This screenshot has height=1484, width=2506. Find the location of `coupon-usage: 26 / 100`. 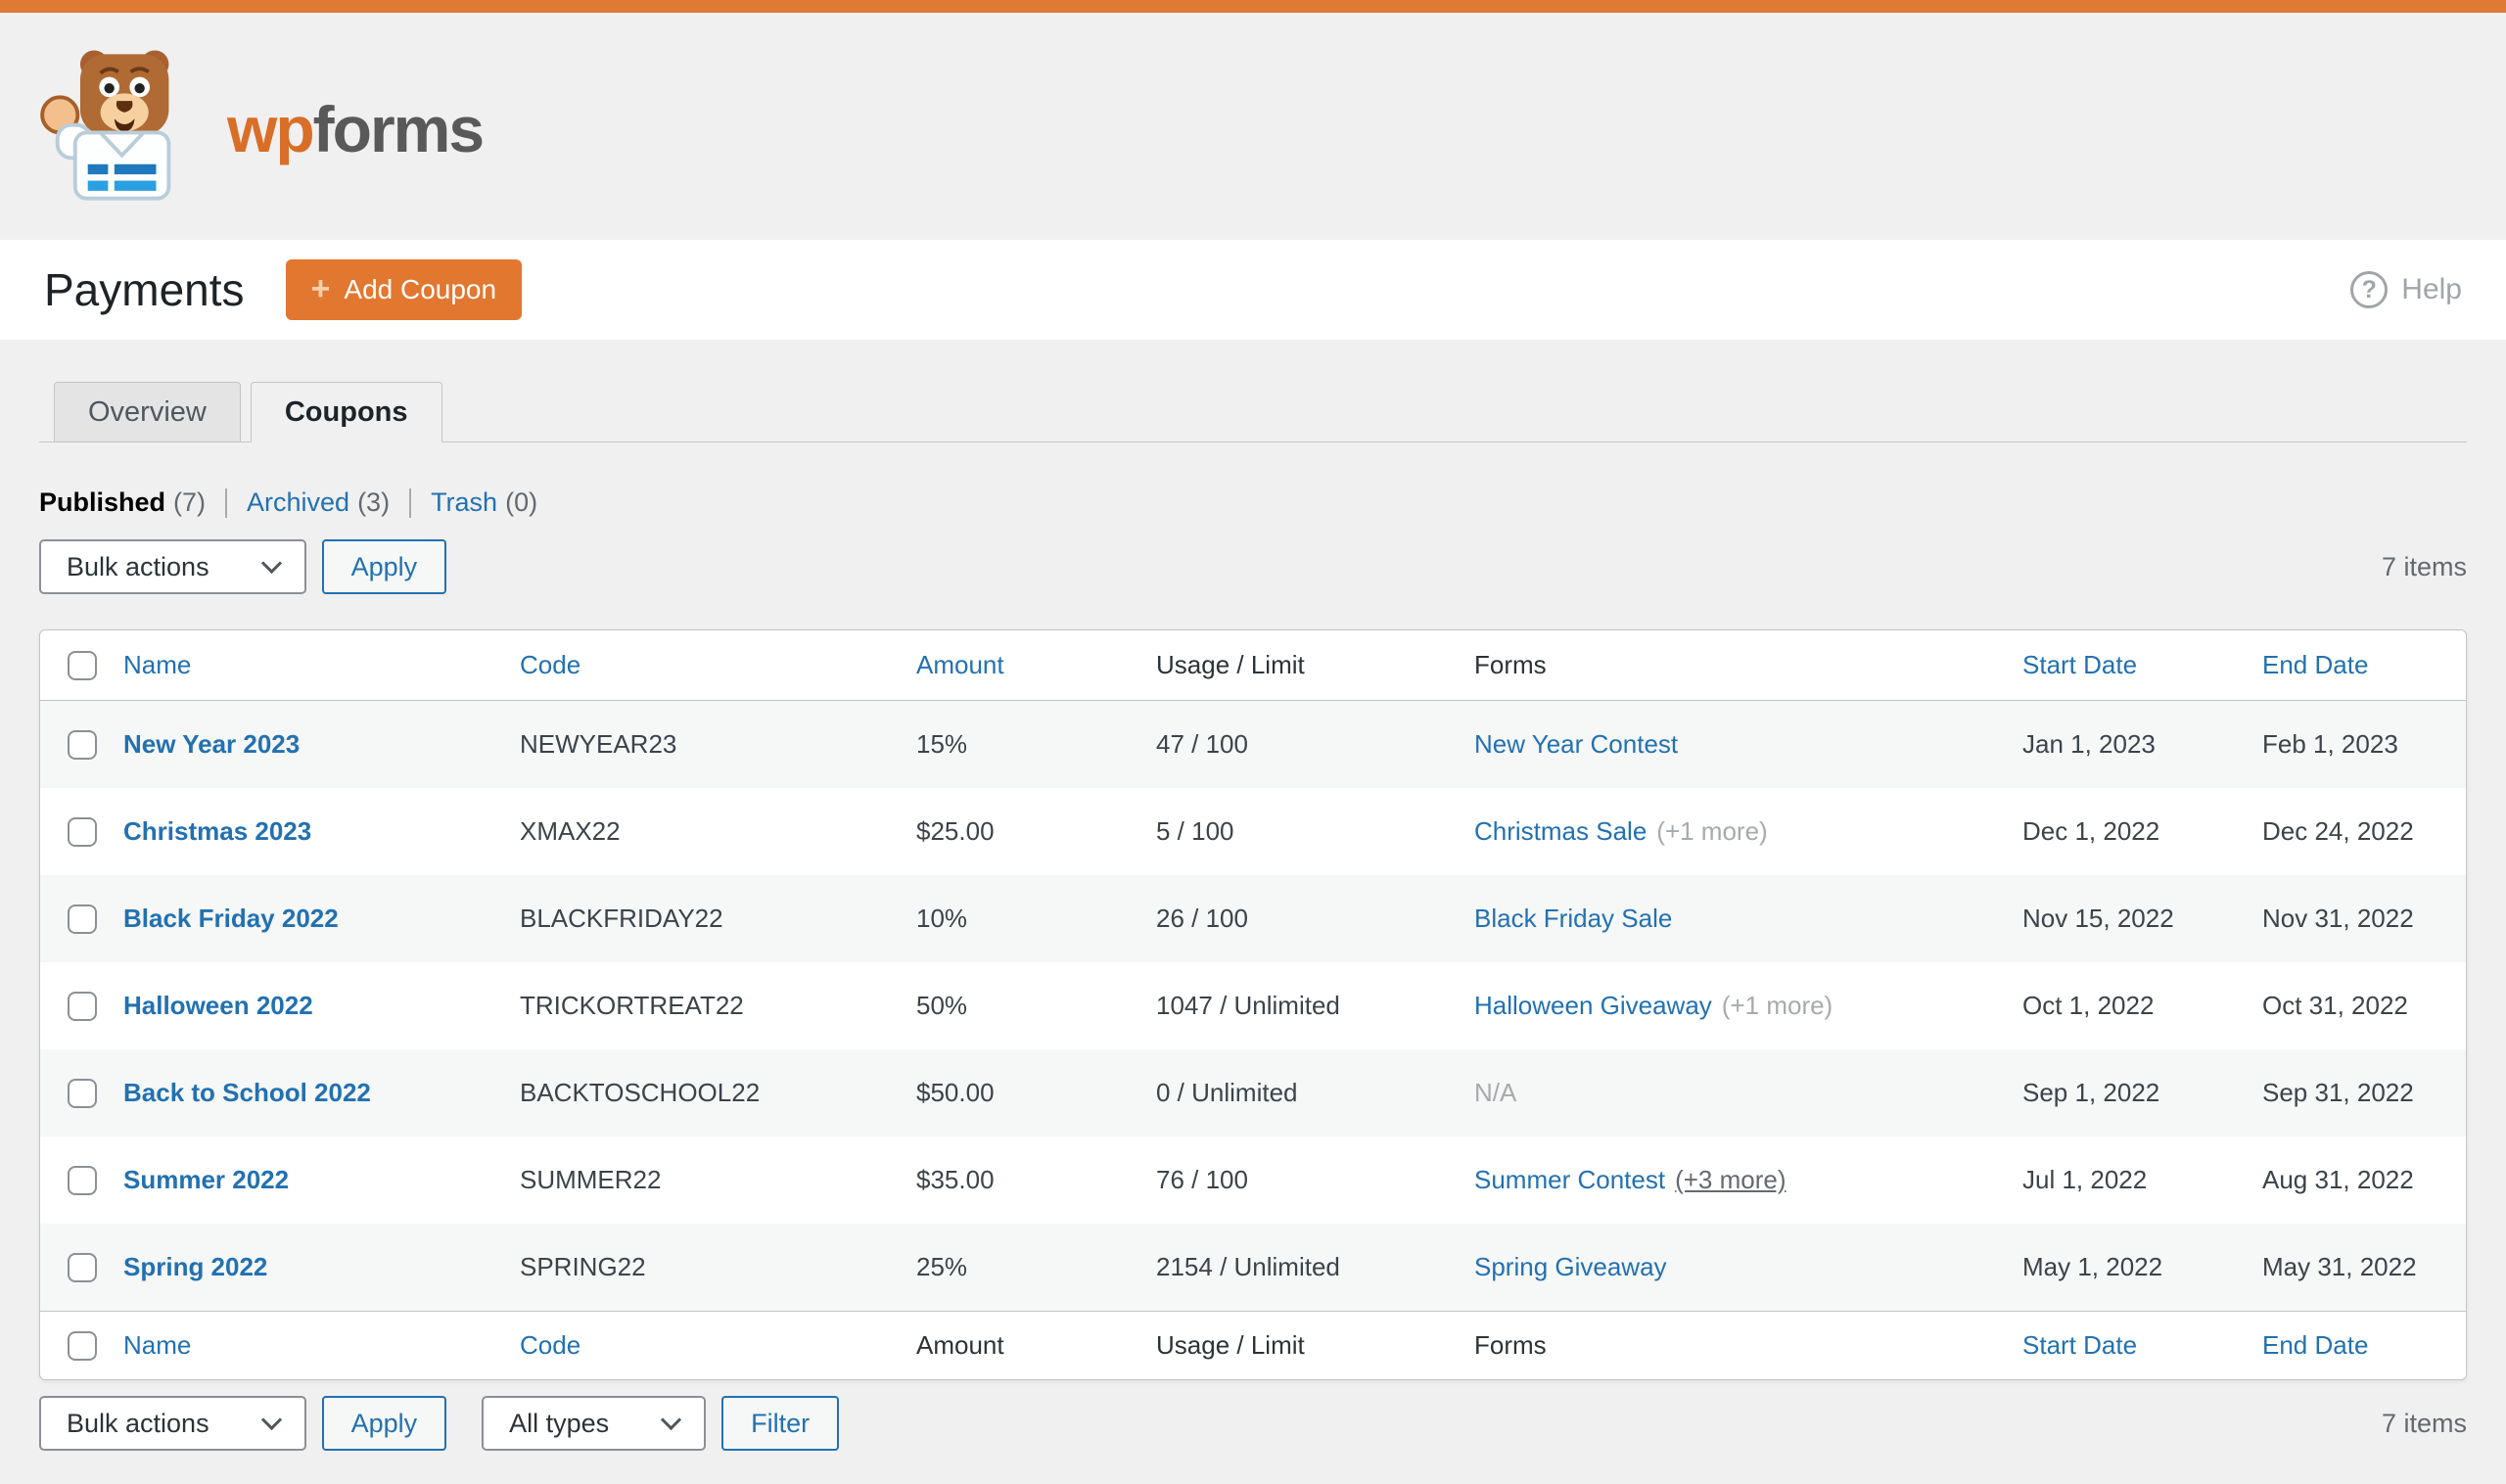

coupon-usage: 26 / 100 is located at coordinates (1202, 918).